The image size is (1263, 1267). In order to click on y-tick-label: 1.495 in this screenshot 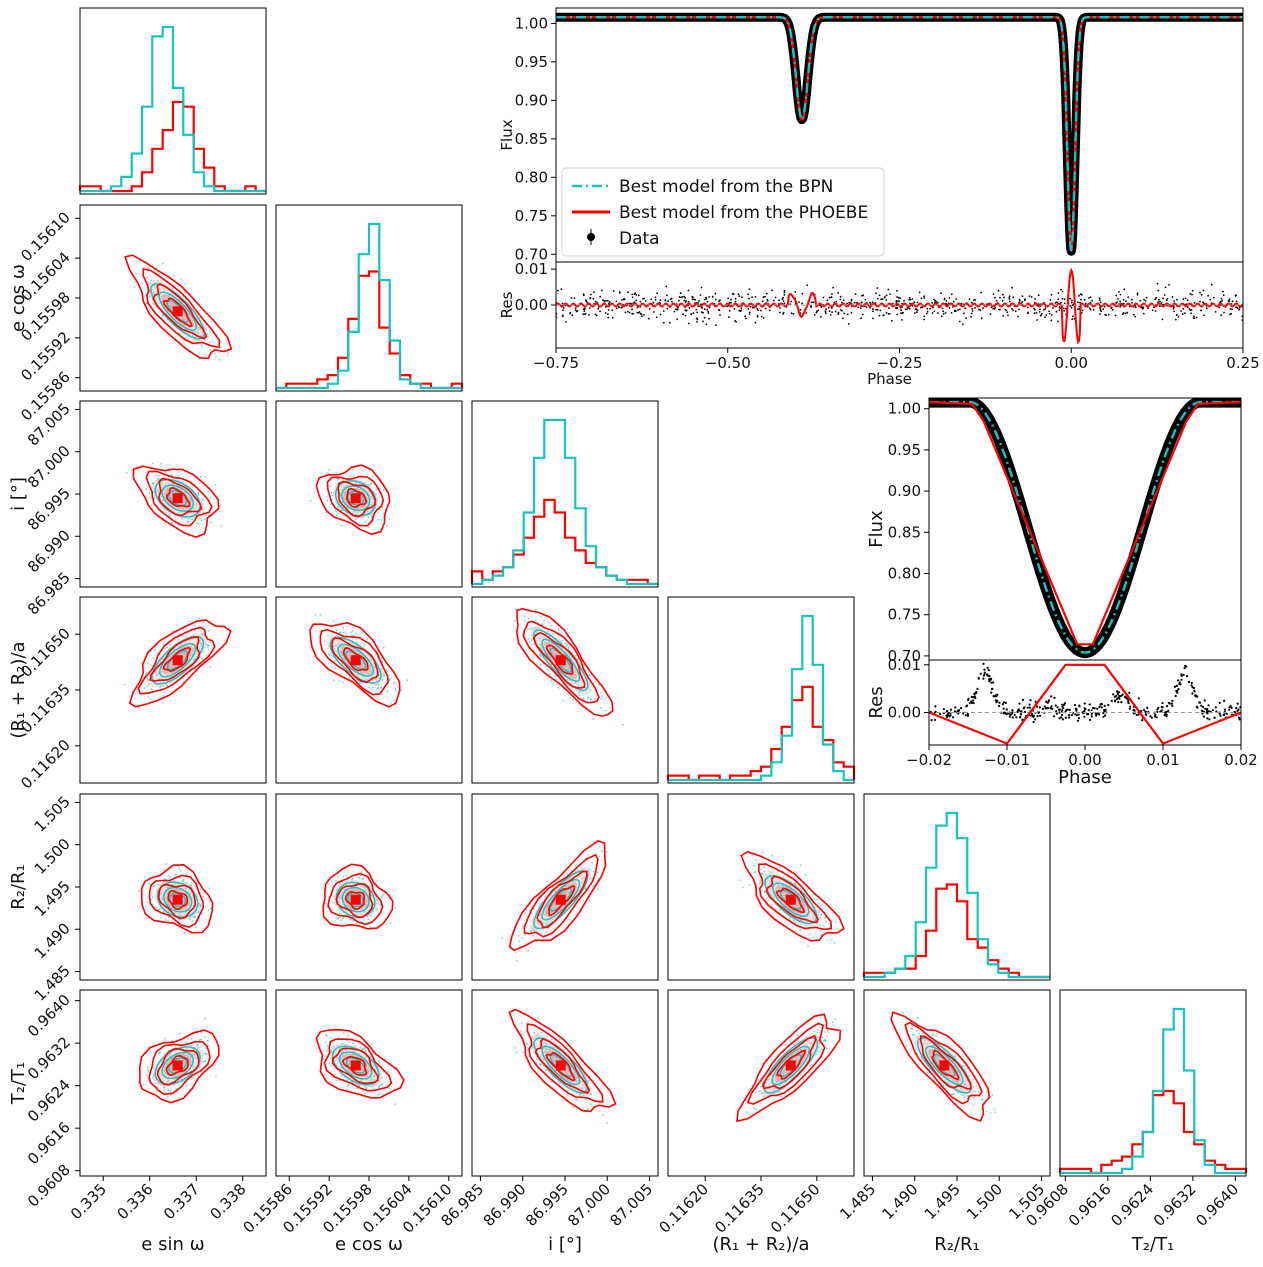, I will do `click(52, 898)`.